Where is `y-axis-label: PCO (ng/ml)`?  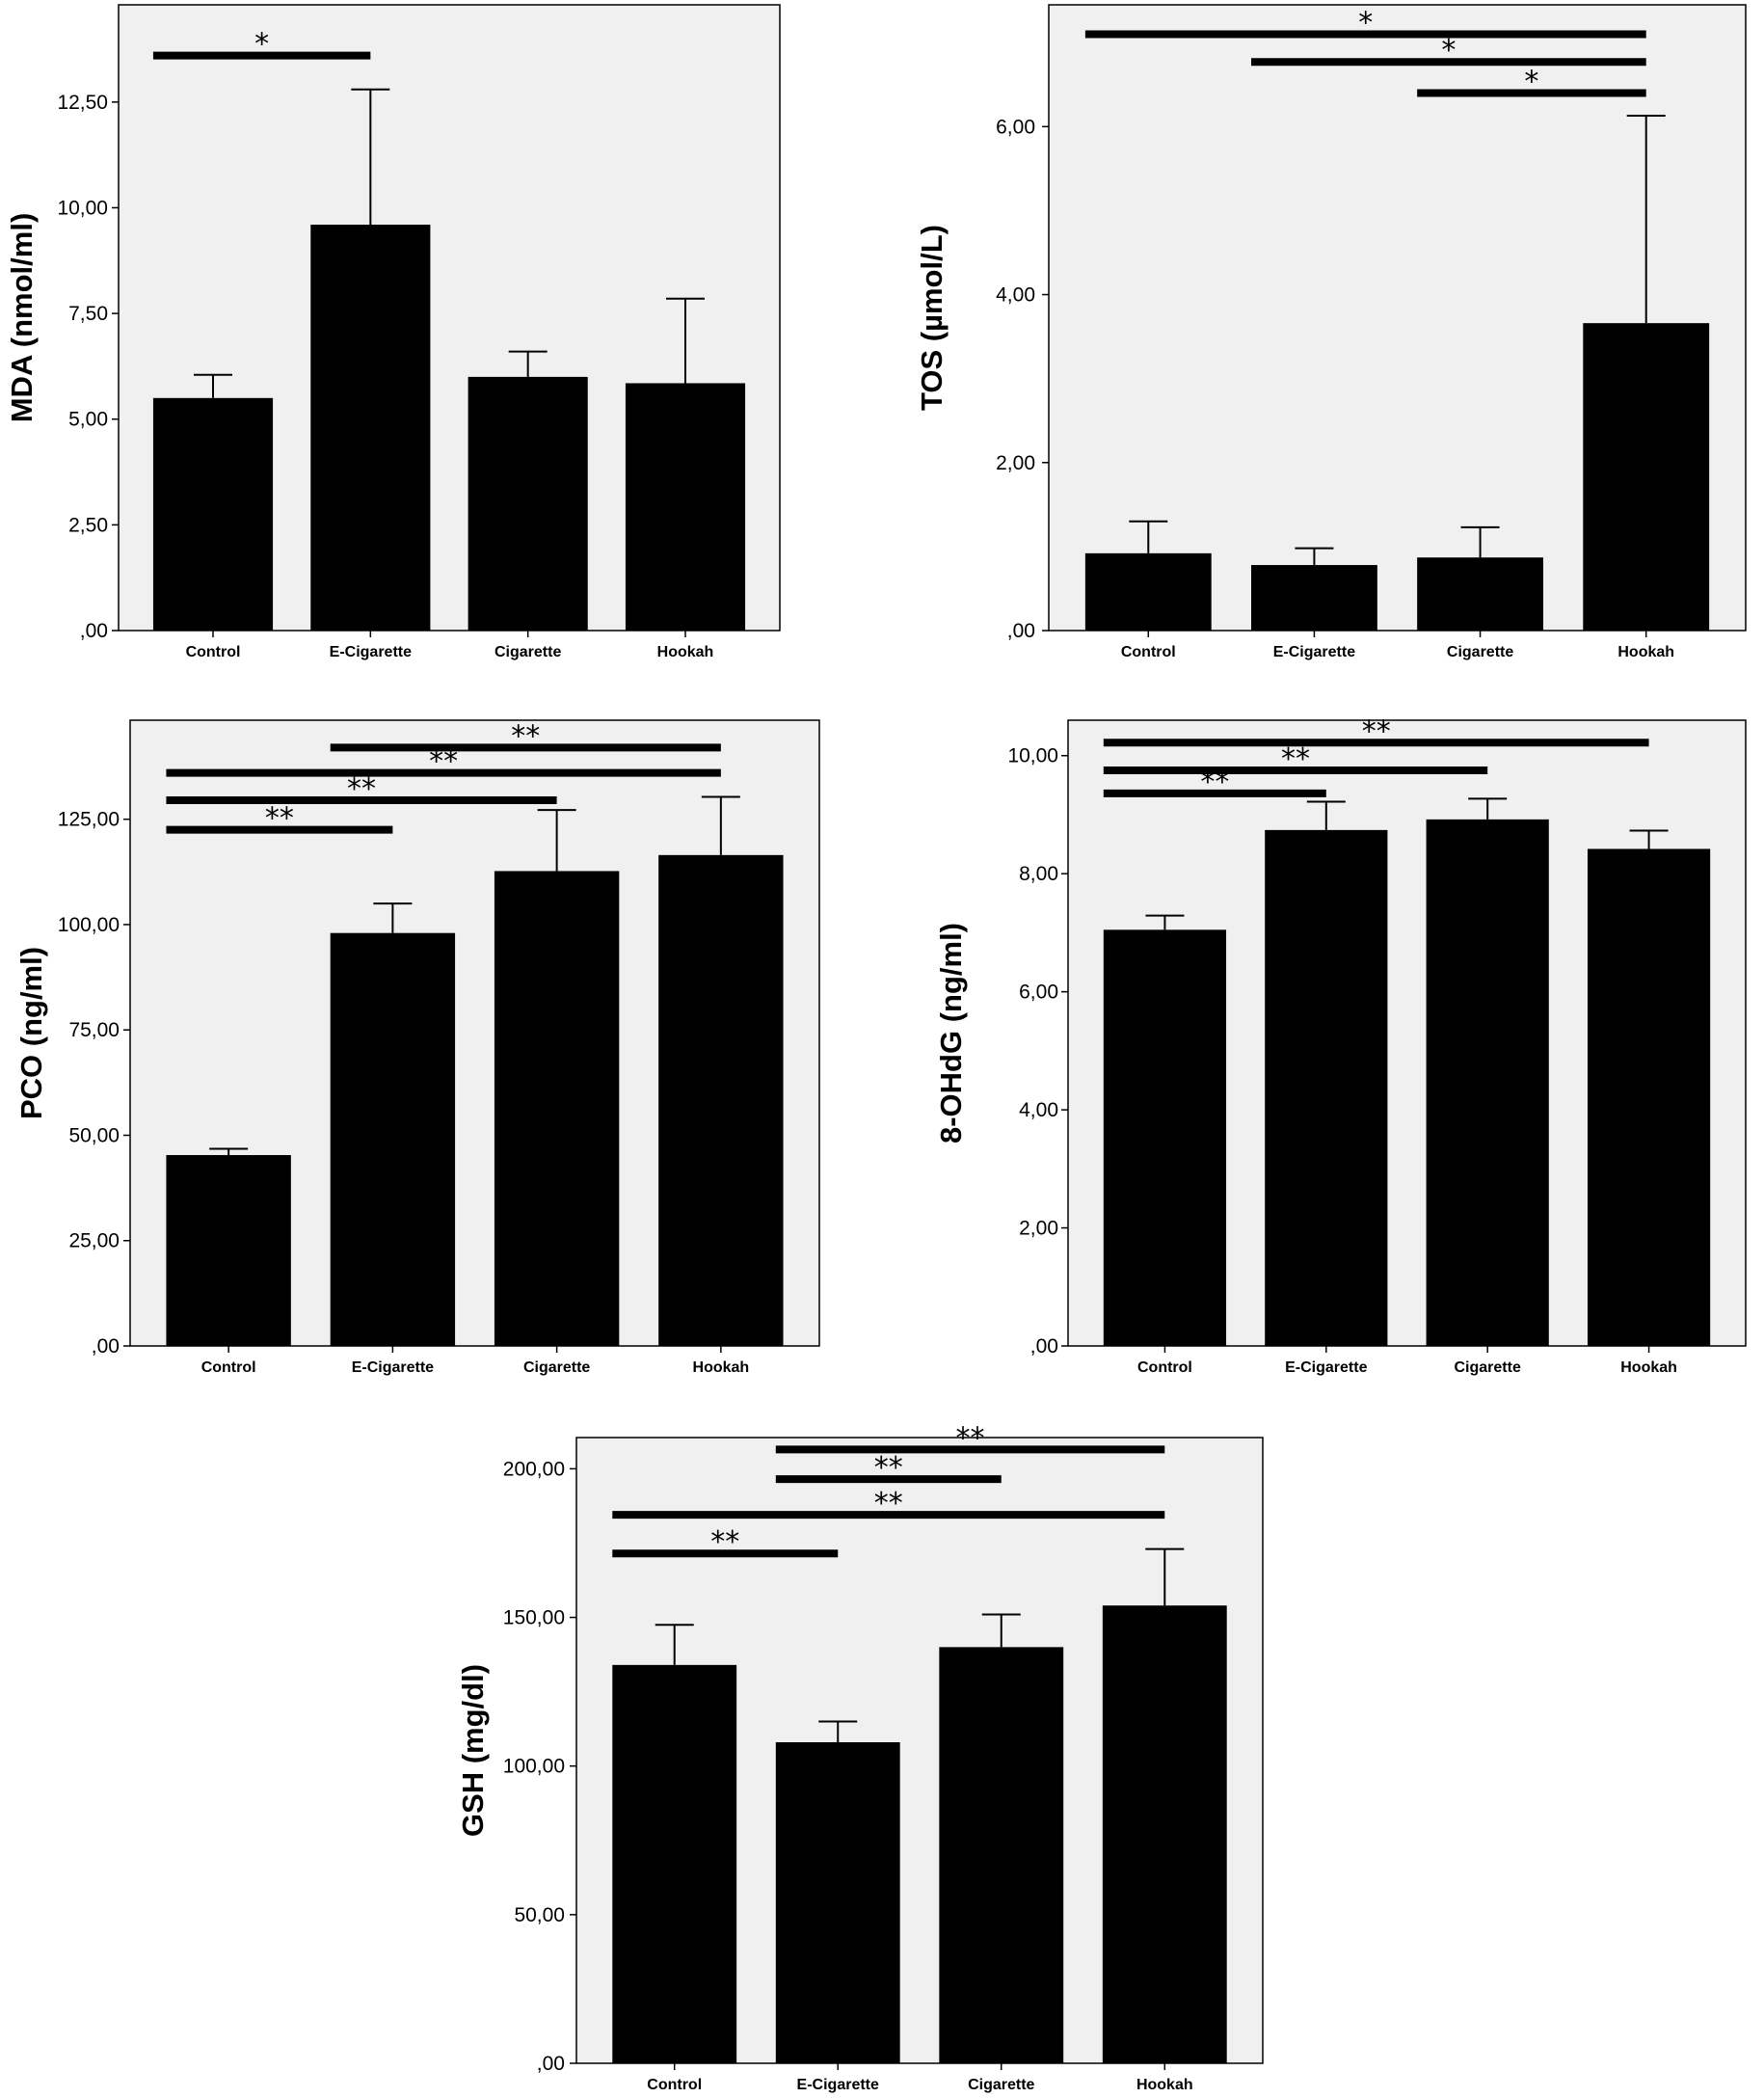 y-axis-label: PCO (ng/ml) is located at coordinates (31, 1033).